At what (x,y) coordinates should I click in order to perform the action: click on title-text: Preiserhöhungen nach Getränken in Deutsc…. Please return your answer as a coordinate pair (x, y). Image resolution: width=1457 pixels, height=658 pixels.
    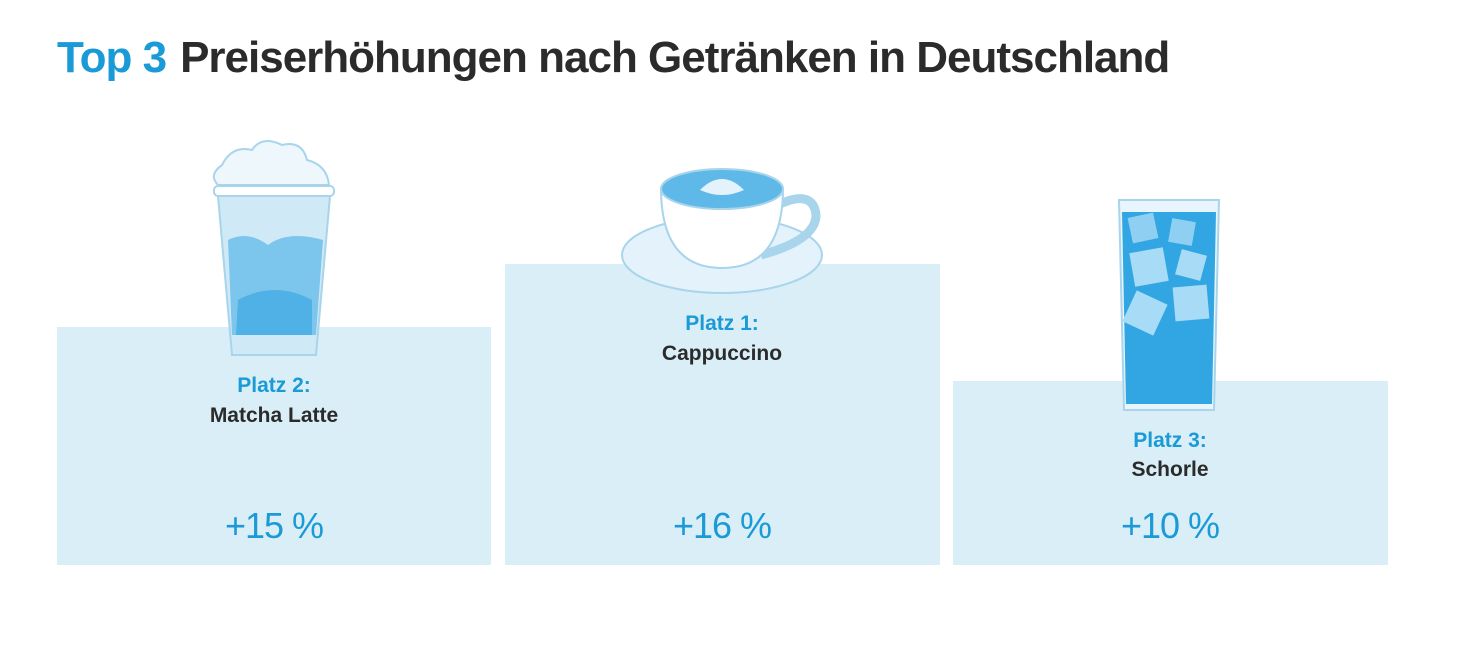
    Looking at the image, I should click on (674, 57).